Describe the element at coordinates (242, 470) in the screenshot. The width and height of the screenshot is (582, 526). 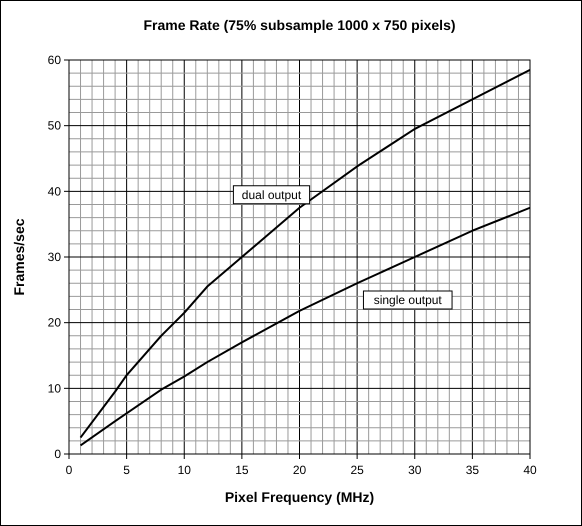
I see `x-tick-label: 15` at that location.